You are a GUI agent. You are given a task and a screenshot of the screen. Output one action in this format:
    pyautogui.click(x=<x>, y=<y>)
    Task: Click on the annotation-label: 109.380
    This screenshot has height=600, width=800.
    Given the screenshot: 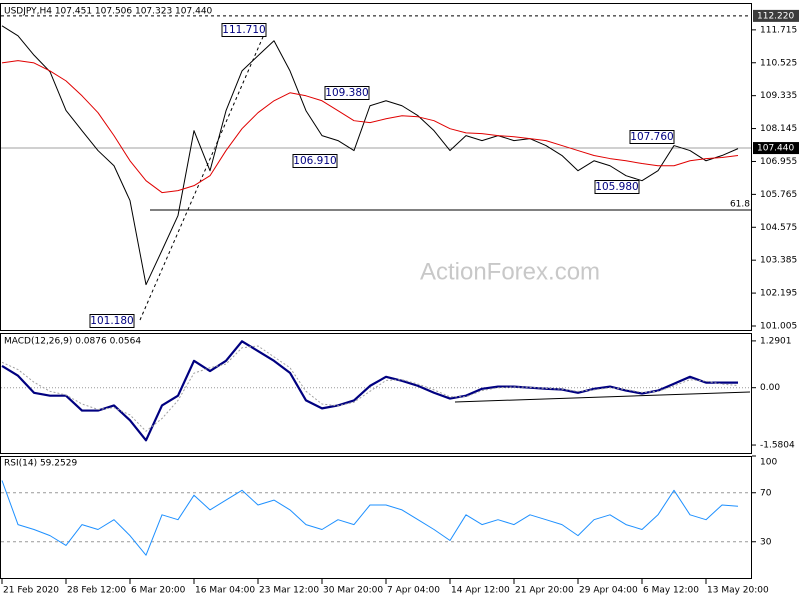 What is the action you would take?
    pyautogui.click(x=346, y=93)
    